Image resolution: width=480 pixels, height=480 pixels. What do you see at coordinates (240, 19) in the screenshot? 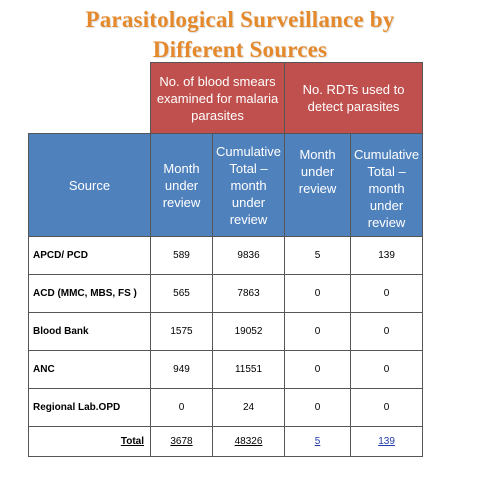
I see `page-title-line-1: Parasitological Surveillance by` at bounding box center [240, 19].